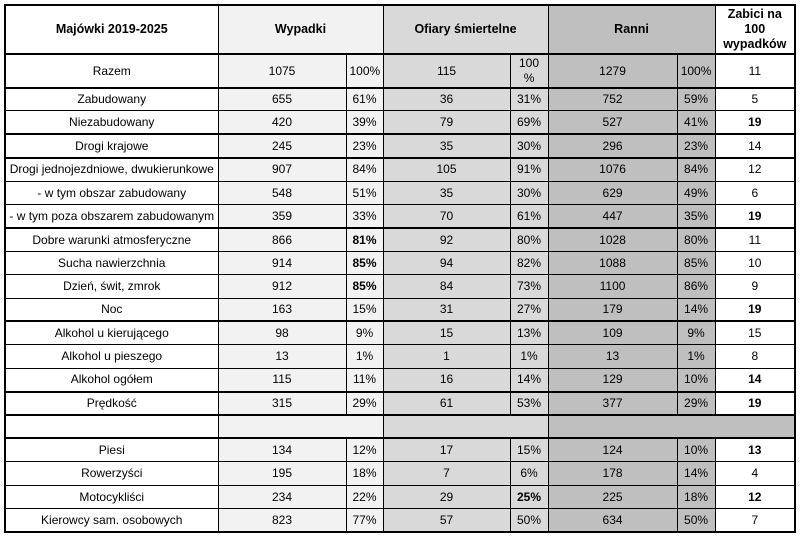 This screenshot has width=800, height=538. I want to click on cell-ranni-pct: 35%, so click(696, 216).